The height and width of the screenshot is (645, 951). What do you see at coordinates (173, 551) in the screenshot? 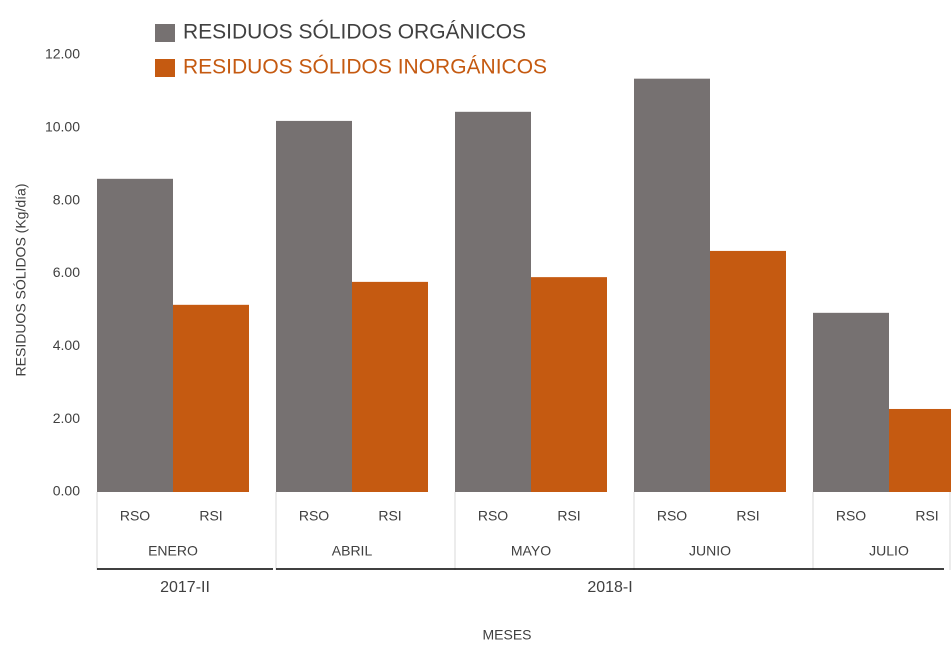
I see `category-label: ENERO` at bounding box center [173, 551].